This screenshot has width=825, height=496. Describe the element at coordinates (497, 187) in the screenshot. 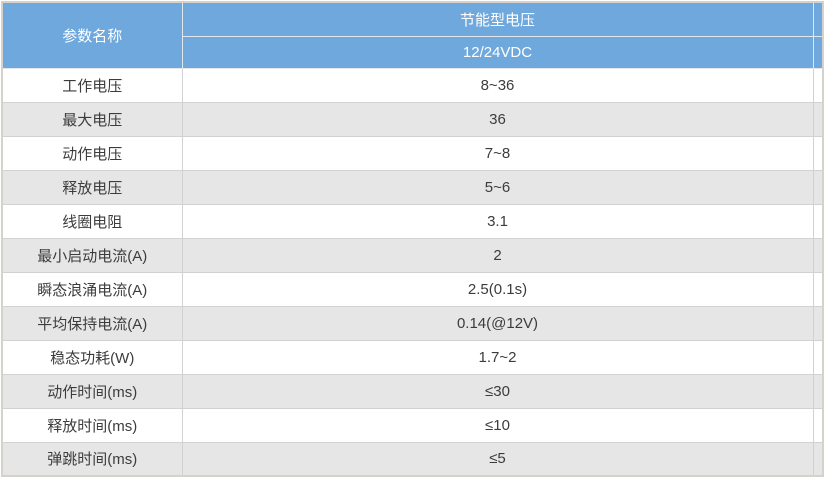

I see `row-value-cell: 5~6` at that location.